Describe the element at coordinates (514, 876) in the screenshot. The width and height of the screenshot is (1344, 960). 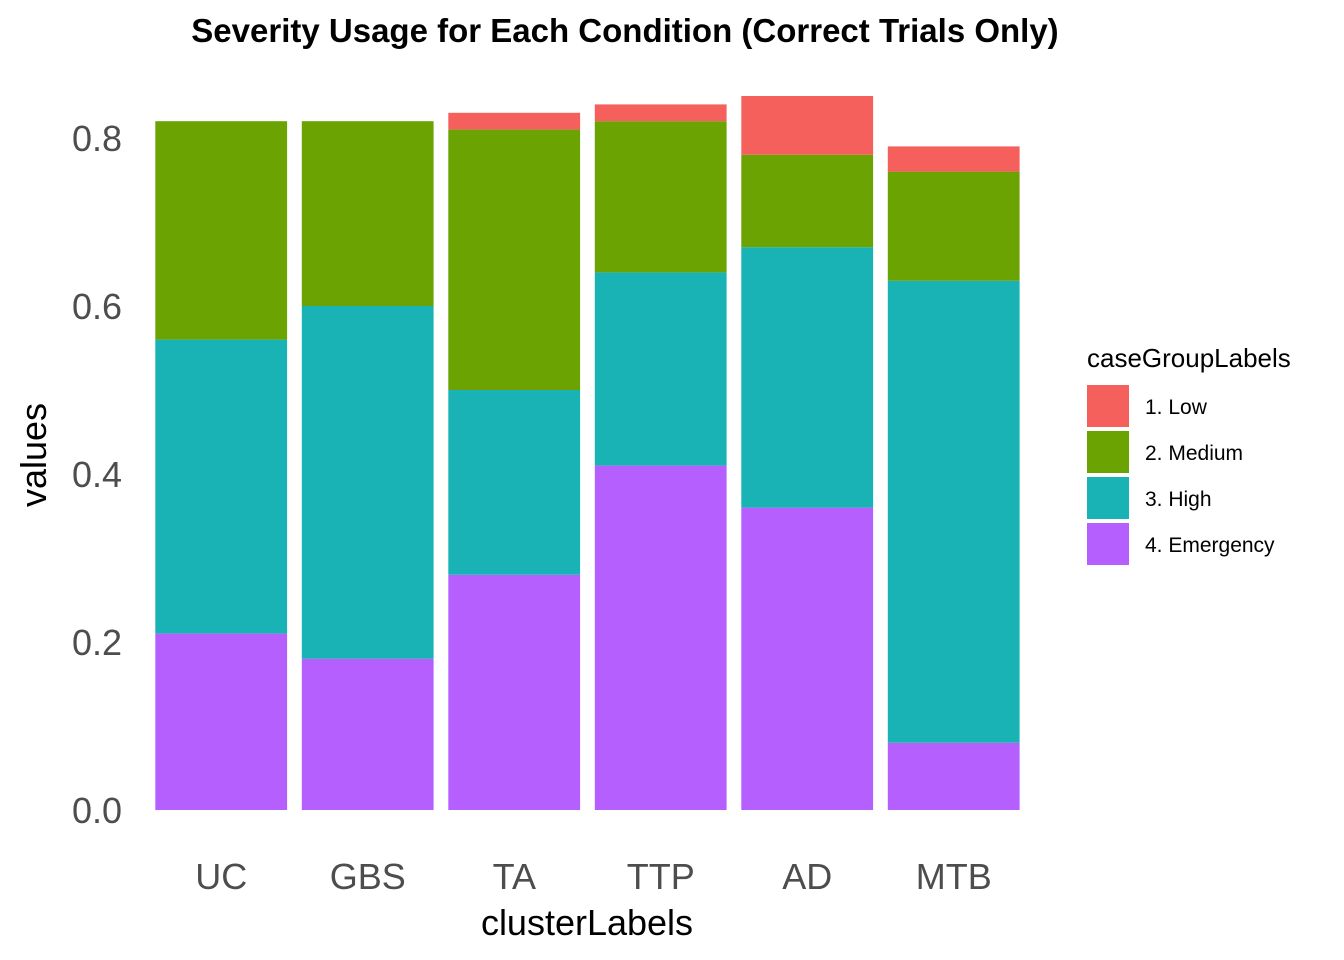
I see `x-tick-label: TA` at that location.